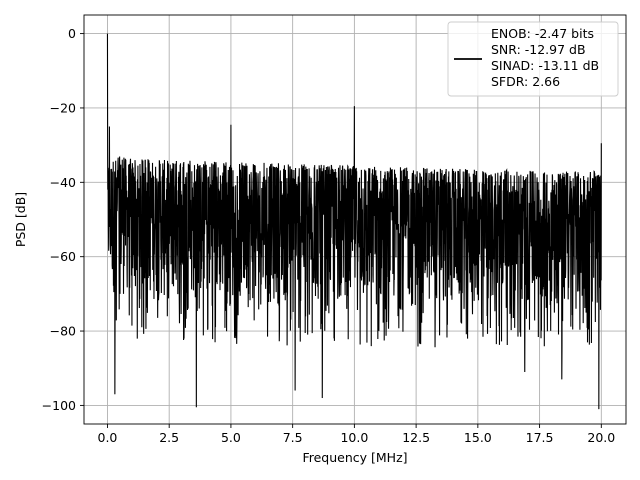 This screenshot has width=640, height=480. What do you see at coordinates (63, 182) in the screenshot?
I see `y-tick-label: −40` at bounding box center [63, 182].